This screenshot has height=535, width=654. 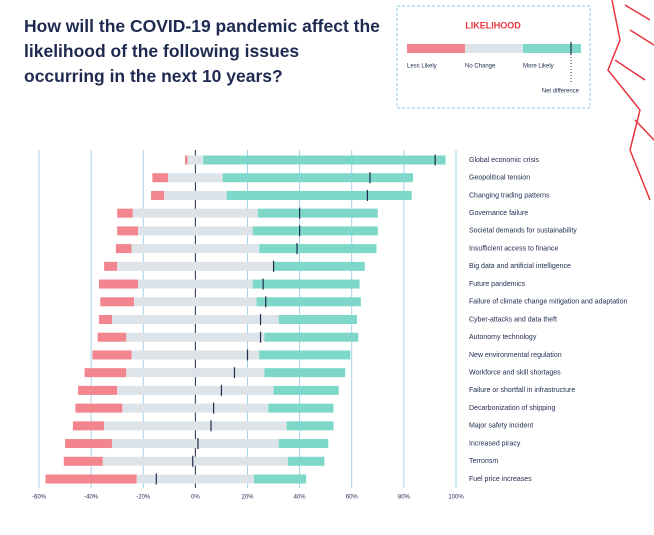 I want to click on category-label: Failure or shortfall in infrastructure, so click(x=522, y=390).